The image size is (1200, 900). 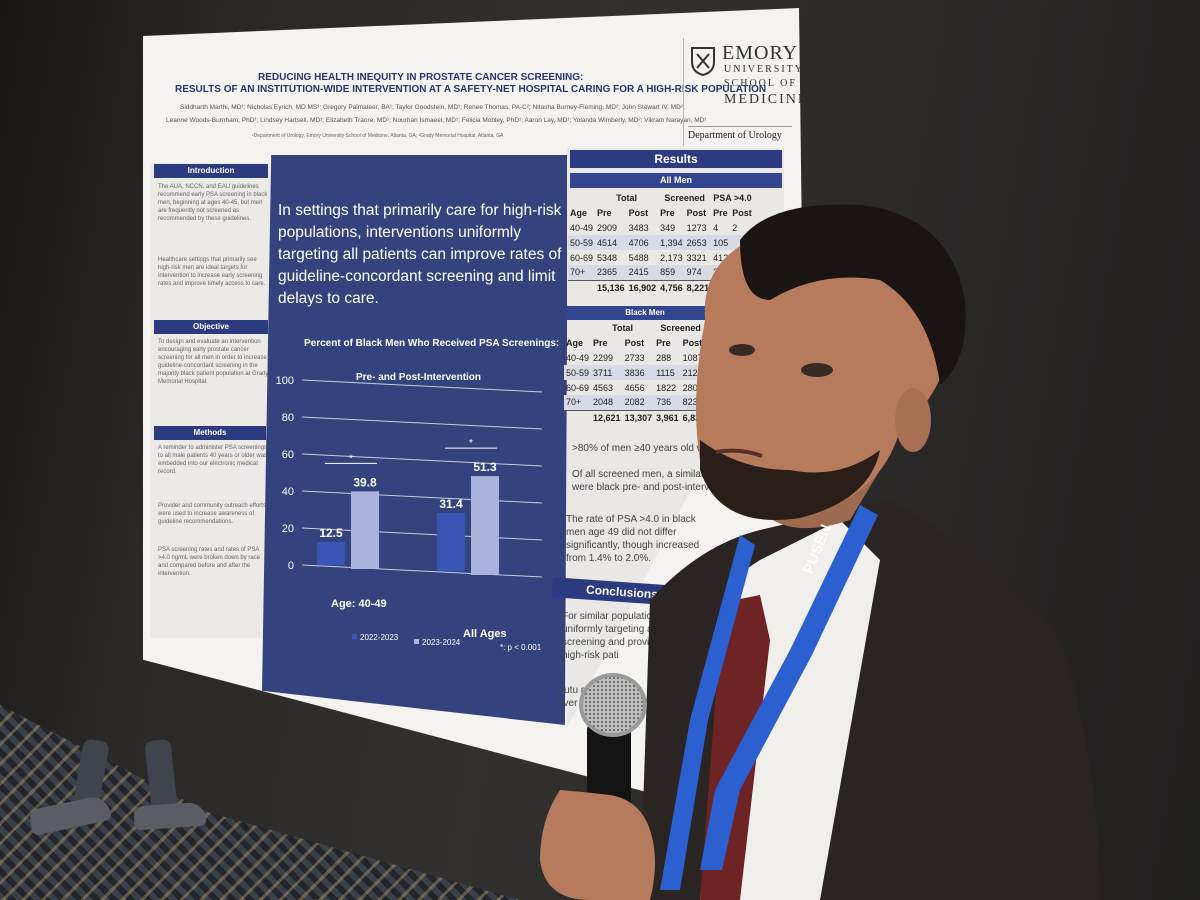 What do you see at coordinates (597, 845) in the screenshot?
I see `presenter-hand` at bounding box center [597, 845].